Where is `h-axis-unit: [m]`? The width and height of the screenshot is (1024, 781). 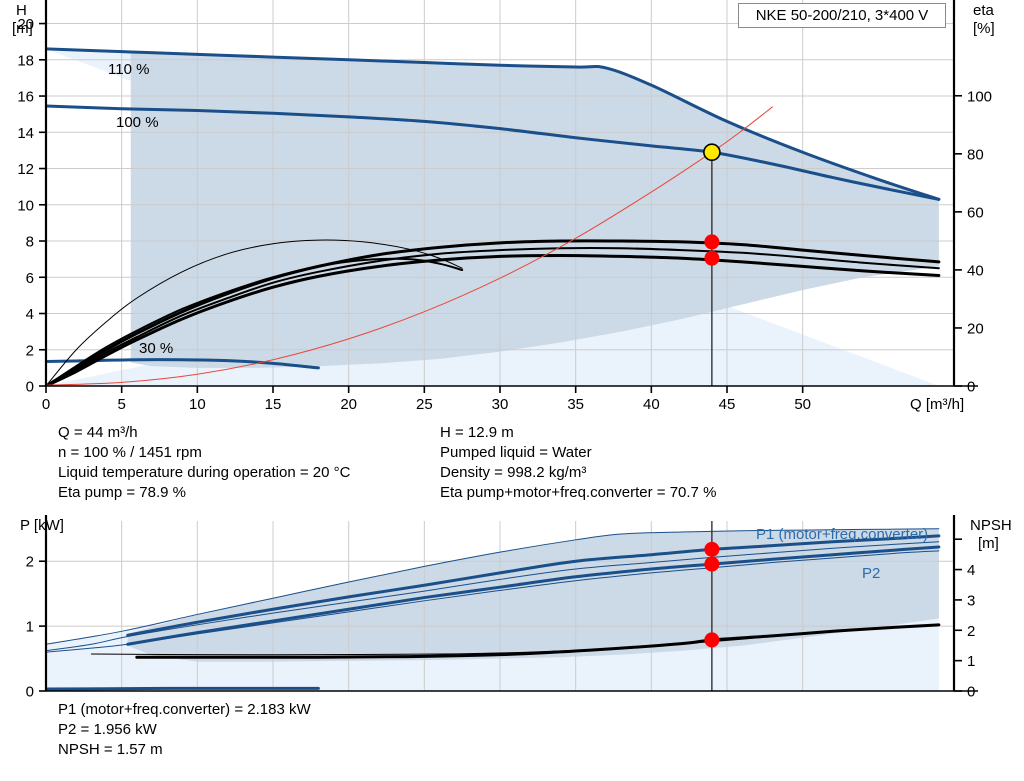
h-axis-unit: [m] is located at coordinates (22, 28).